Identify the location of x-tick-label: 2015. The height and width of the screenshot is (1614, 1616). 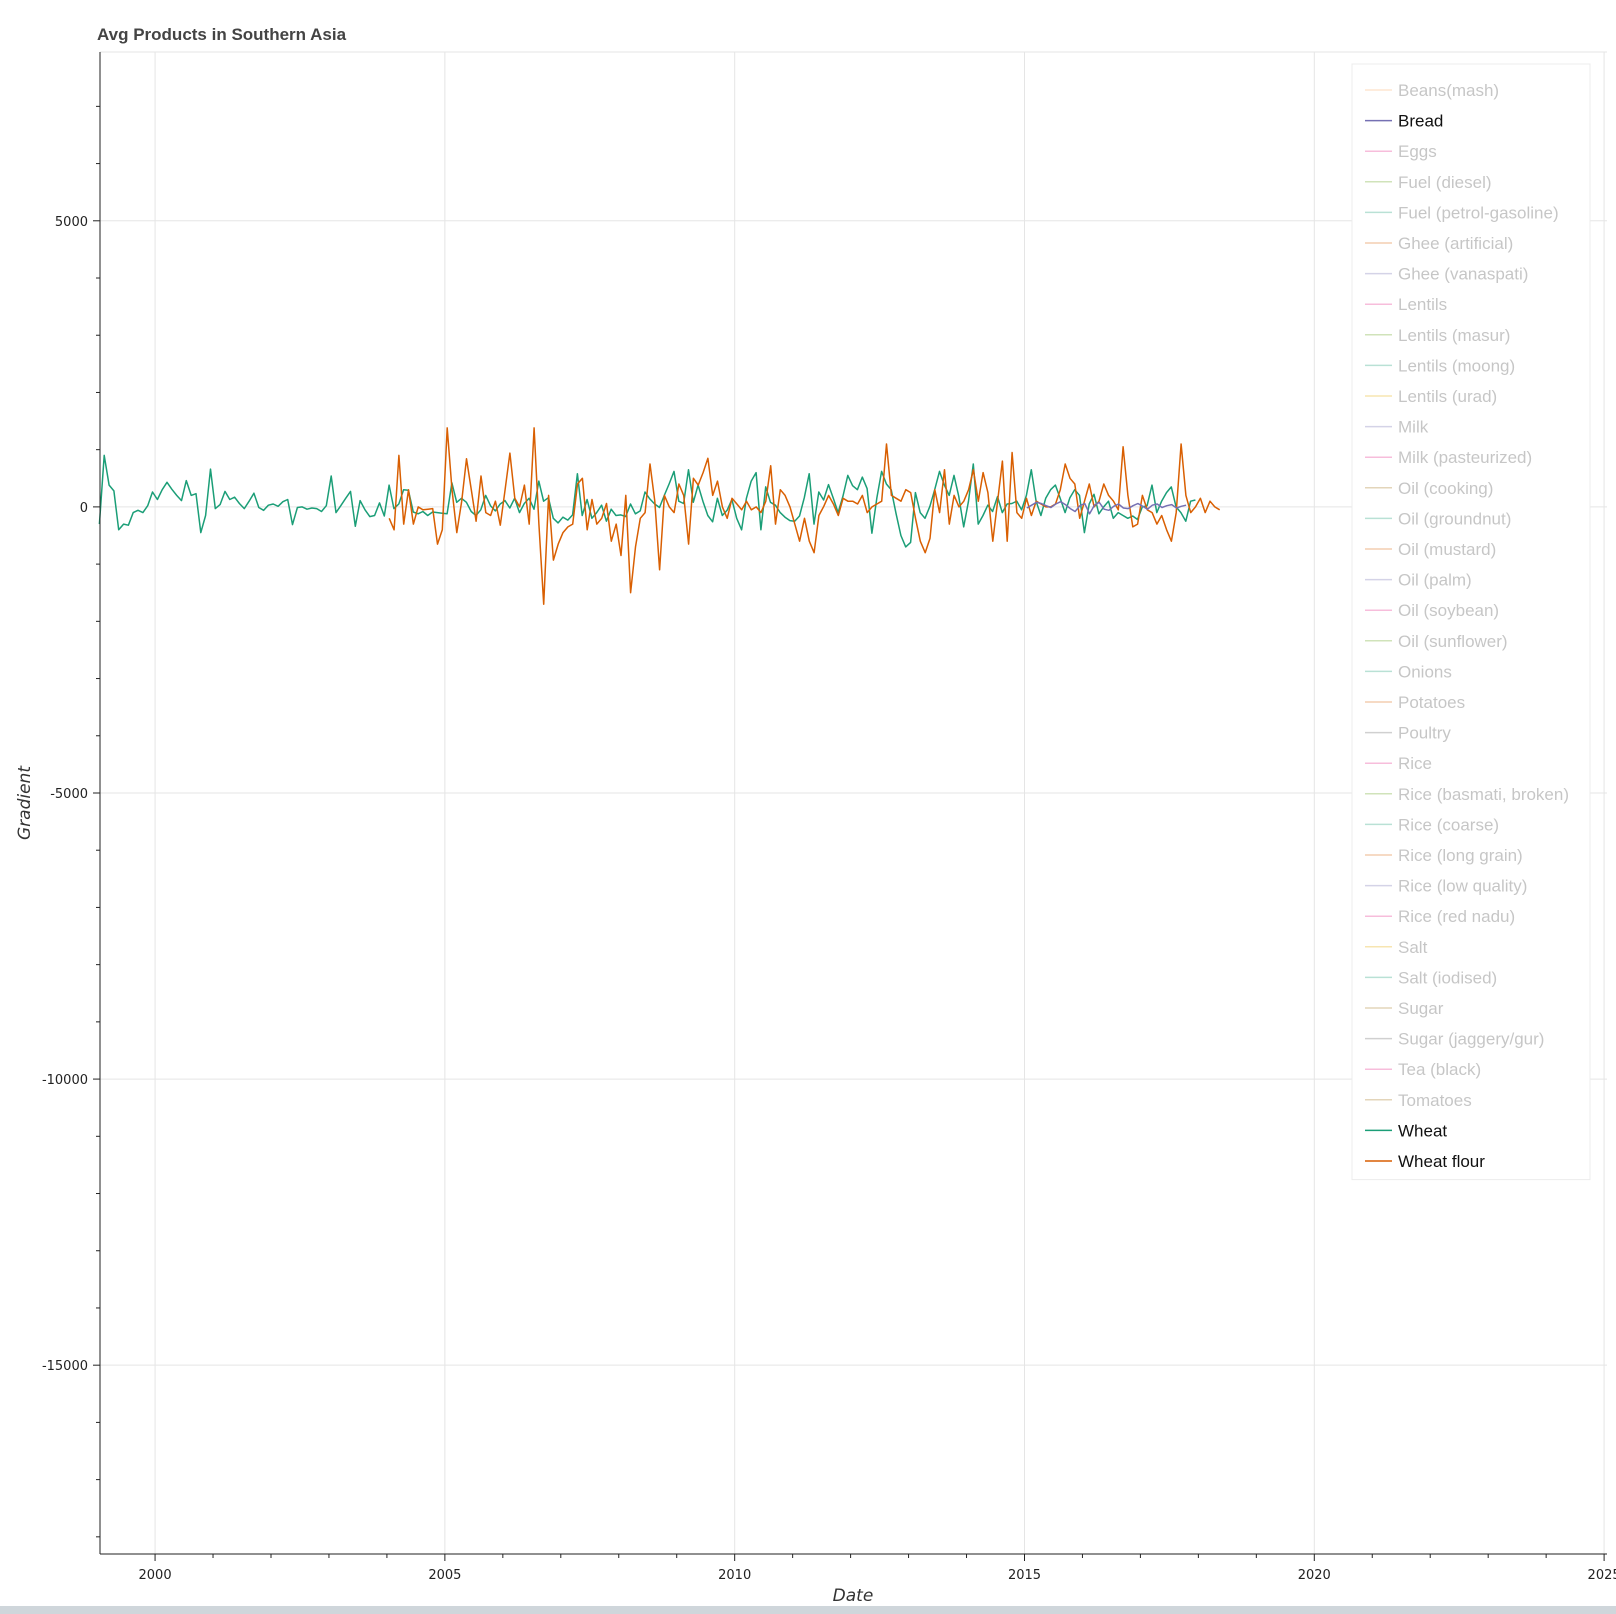
(1024, 1575).